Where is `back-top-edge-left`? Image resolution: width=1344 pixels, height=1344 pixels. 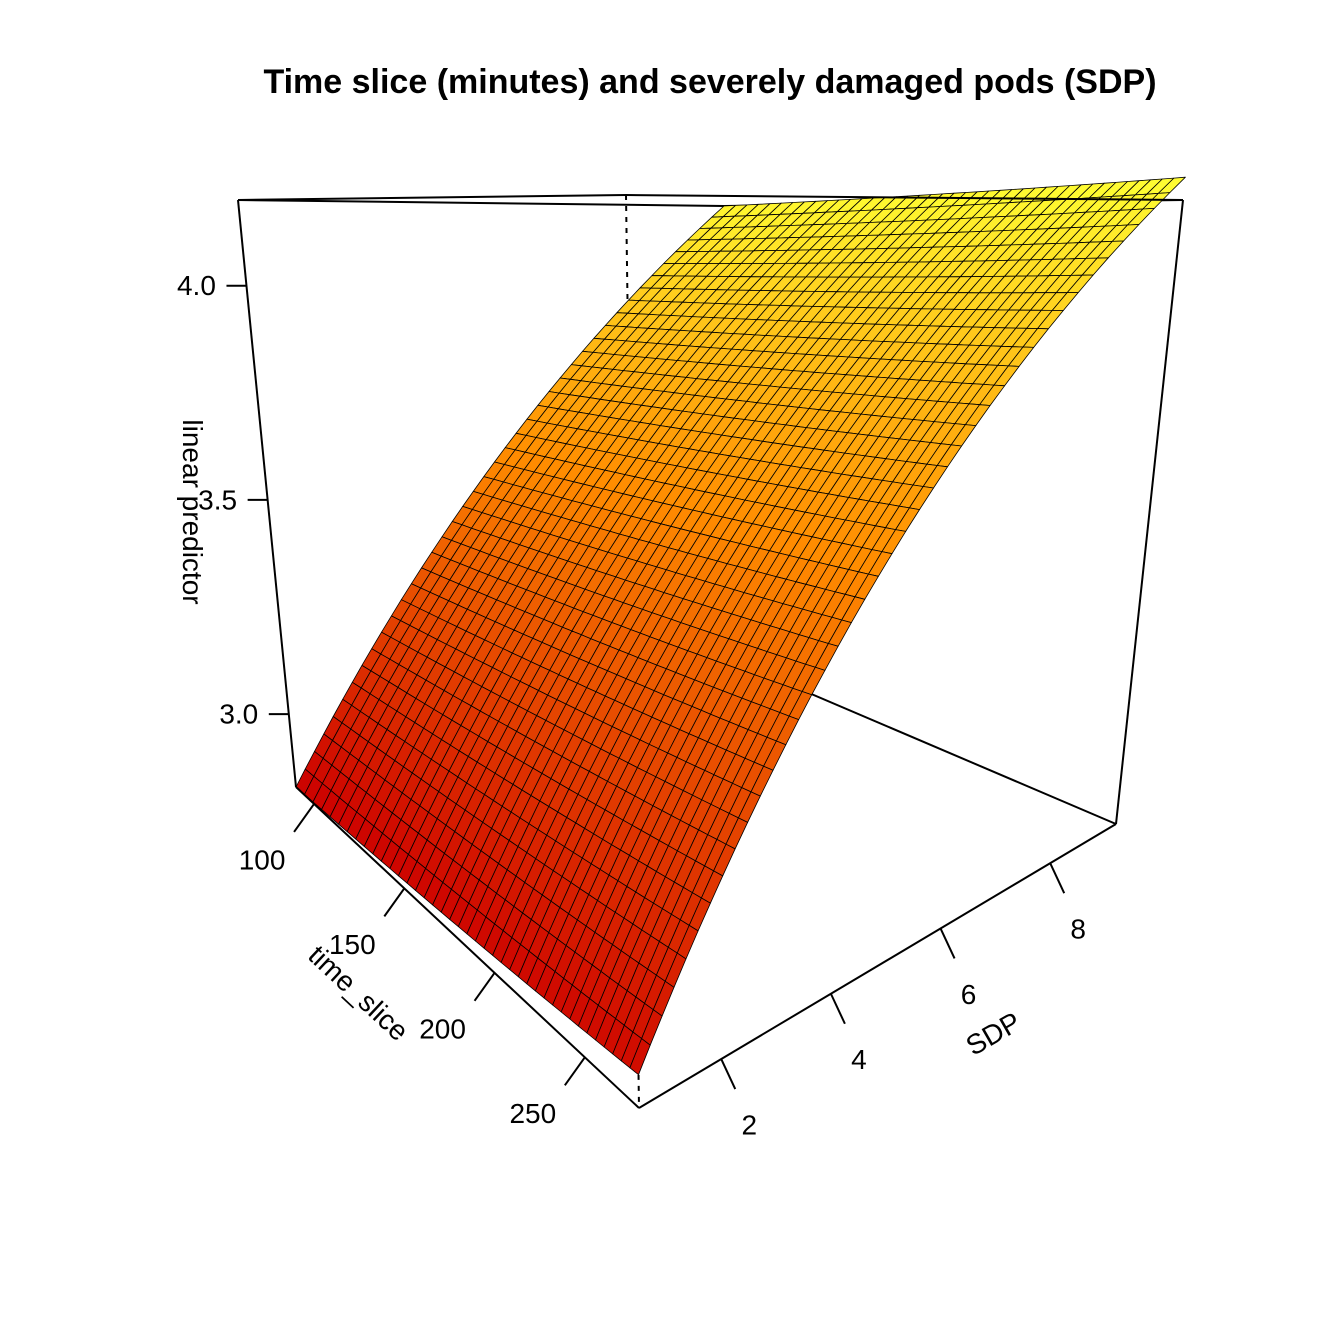 back-top-edge-left is located at coordinates (481, 203).